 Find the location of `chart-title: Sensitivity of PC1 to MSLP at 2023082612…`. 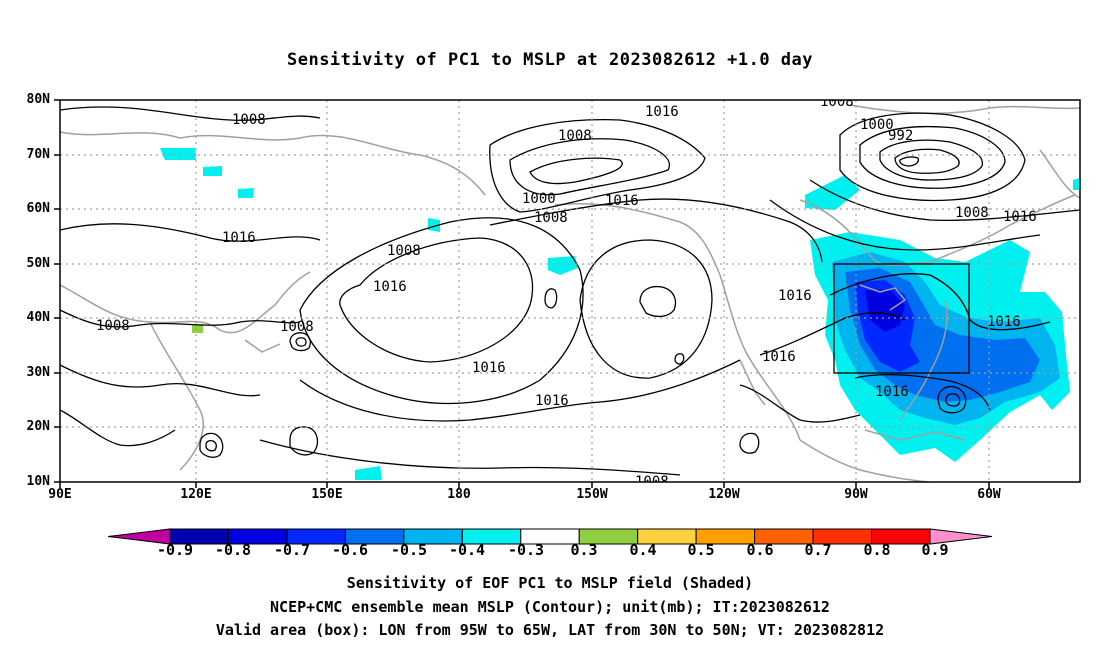

chart-title: Sensitivity of PC1 to MSLP at 2023082612… is located at coordinates (549, 60).